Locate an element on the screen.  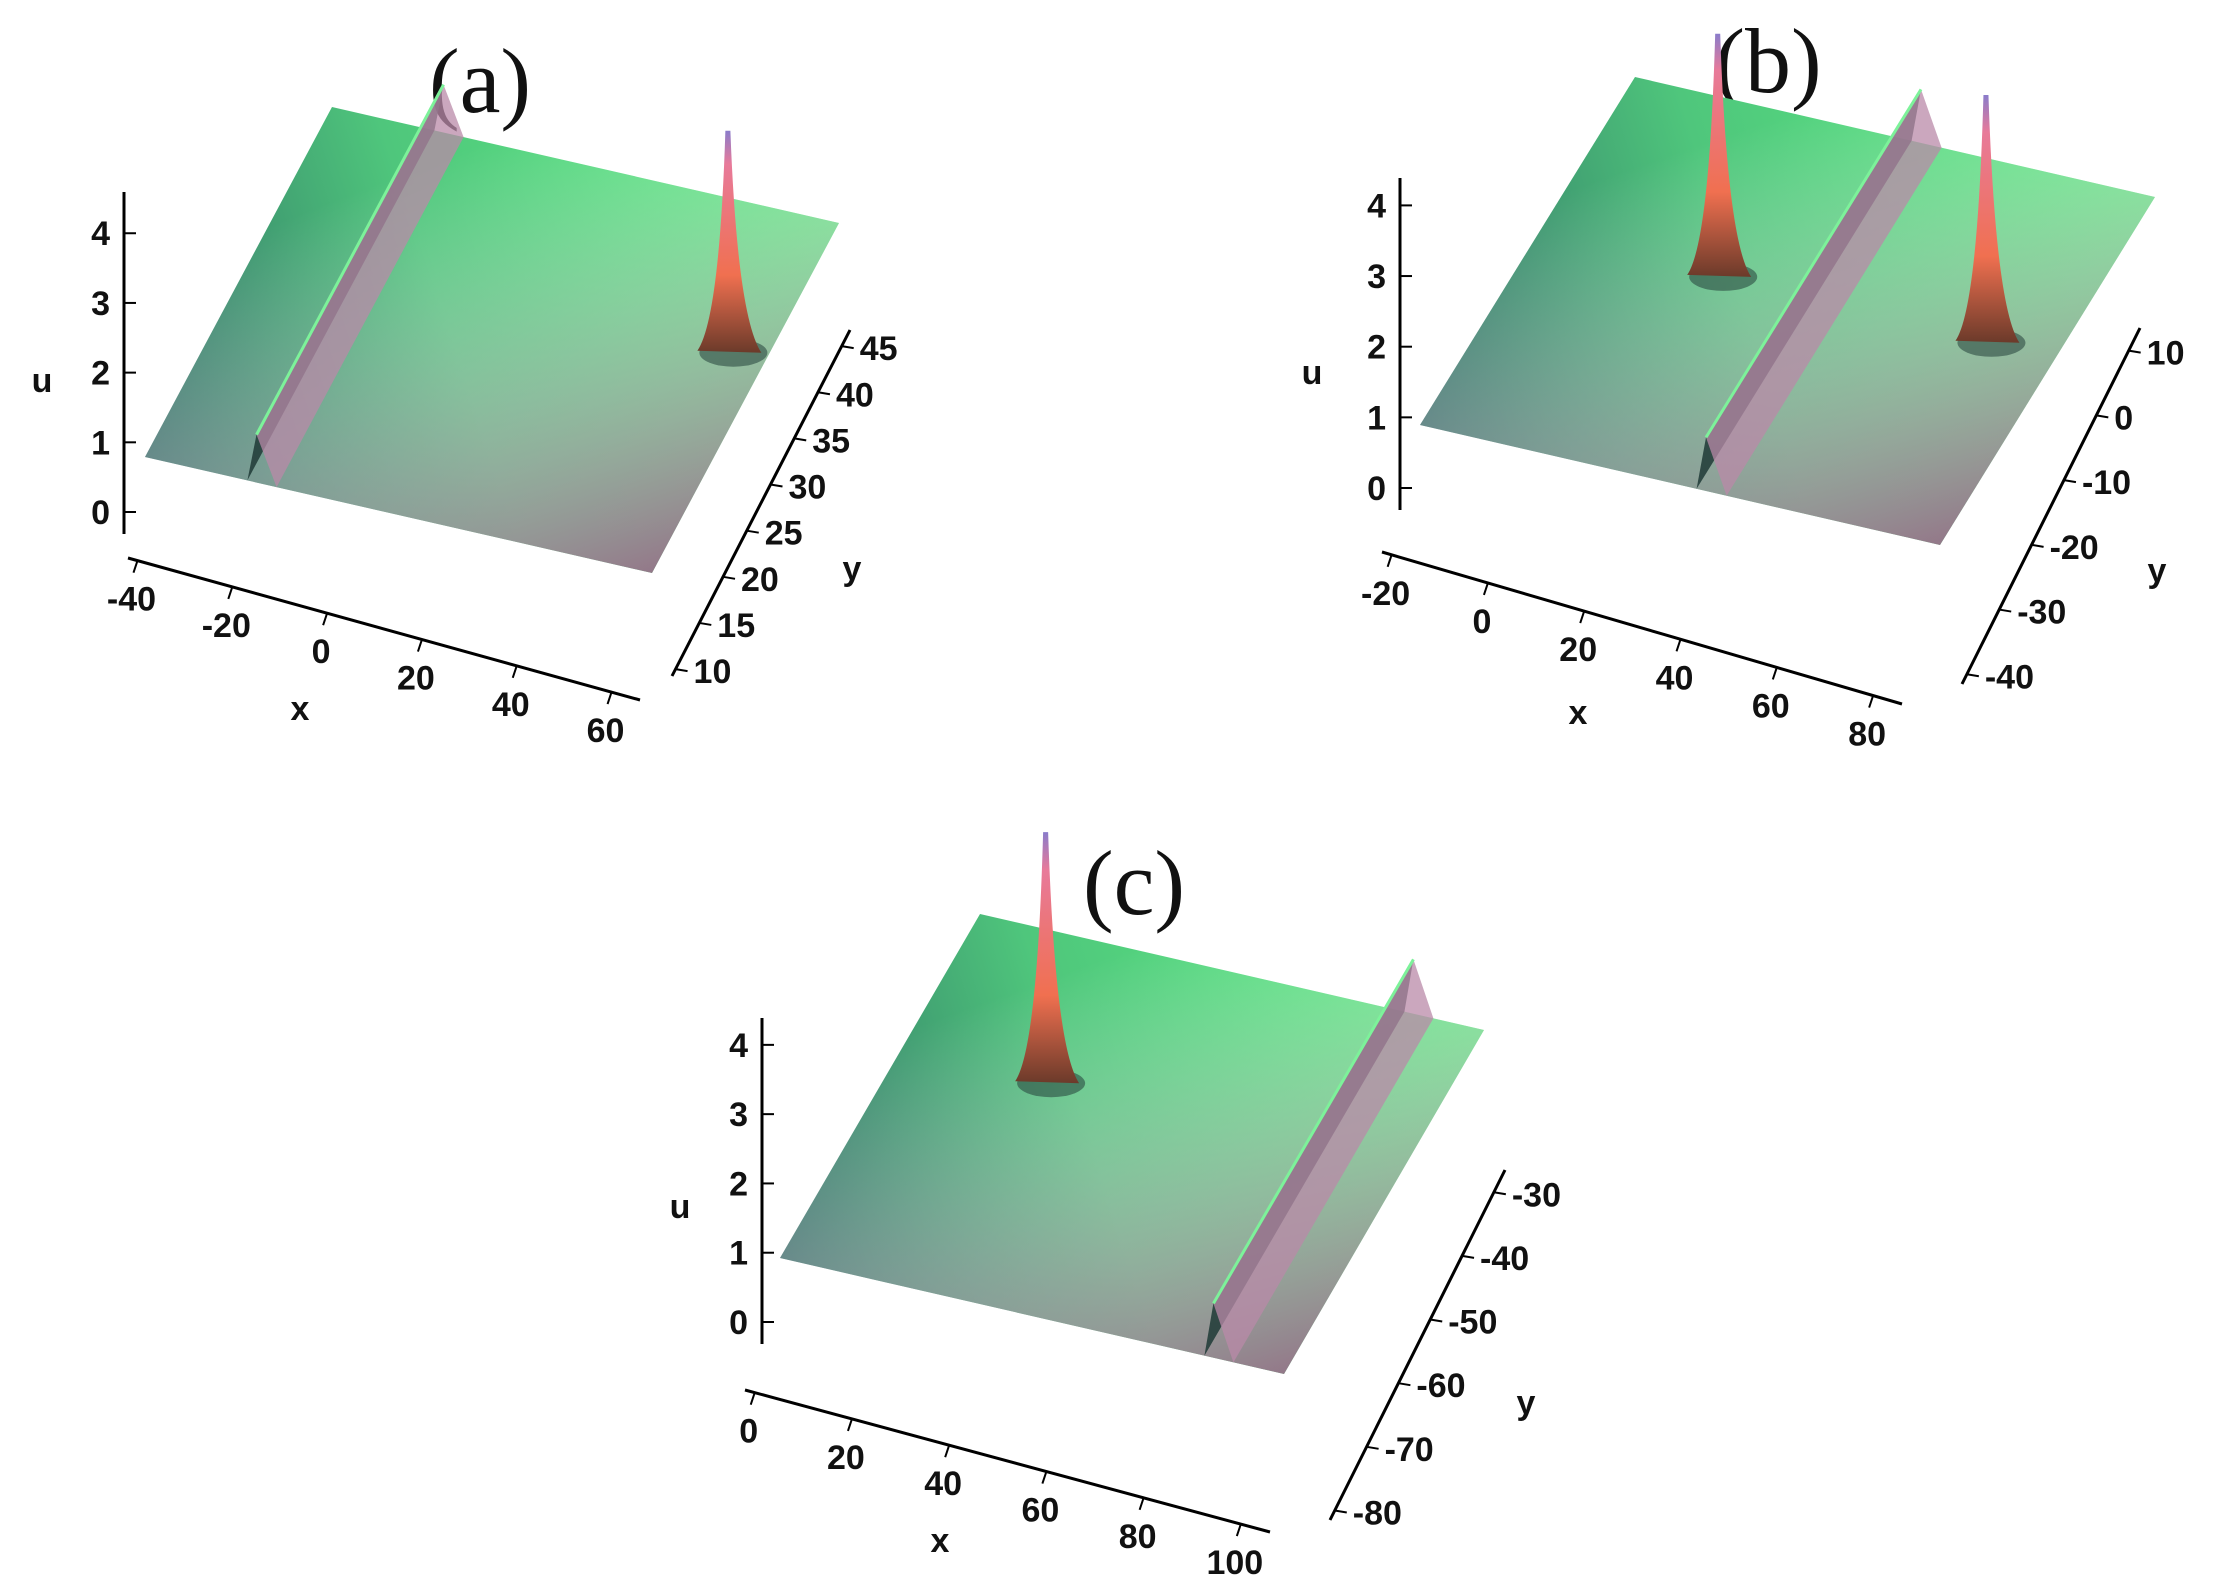
y-tick-label: -60 is located at coordinates (1440, 1386).